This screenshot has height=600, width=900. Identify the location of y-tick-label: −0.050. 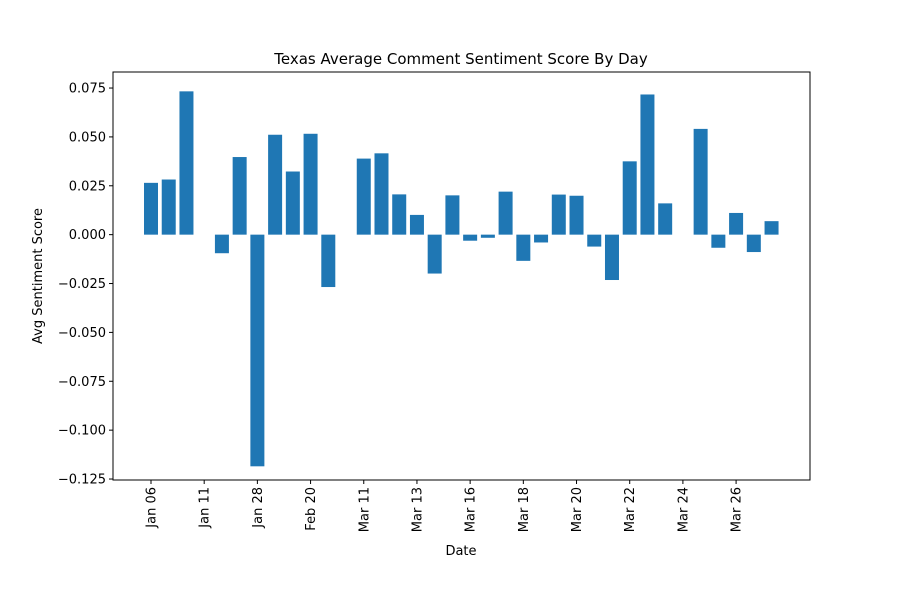
(82, 333).